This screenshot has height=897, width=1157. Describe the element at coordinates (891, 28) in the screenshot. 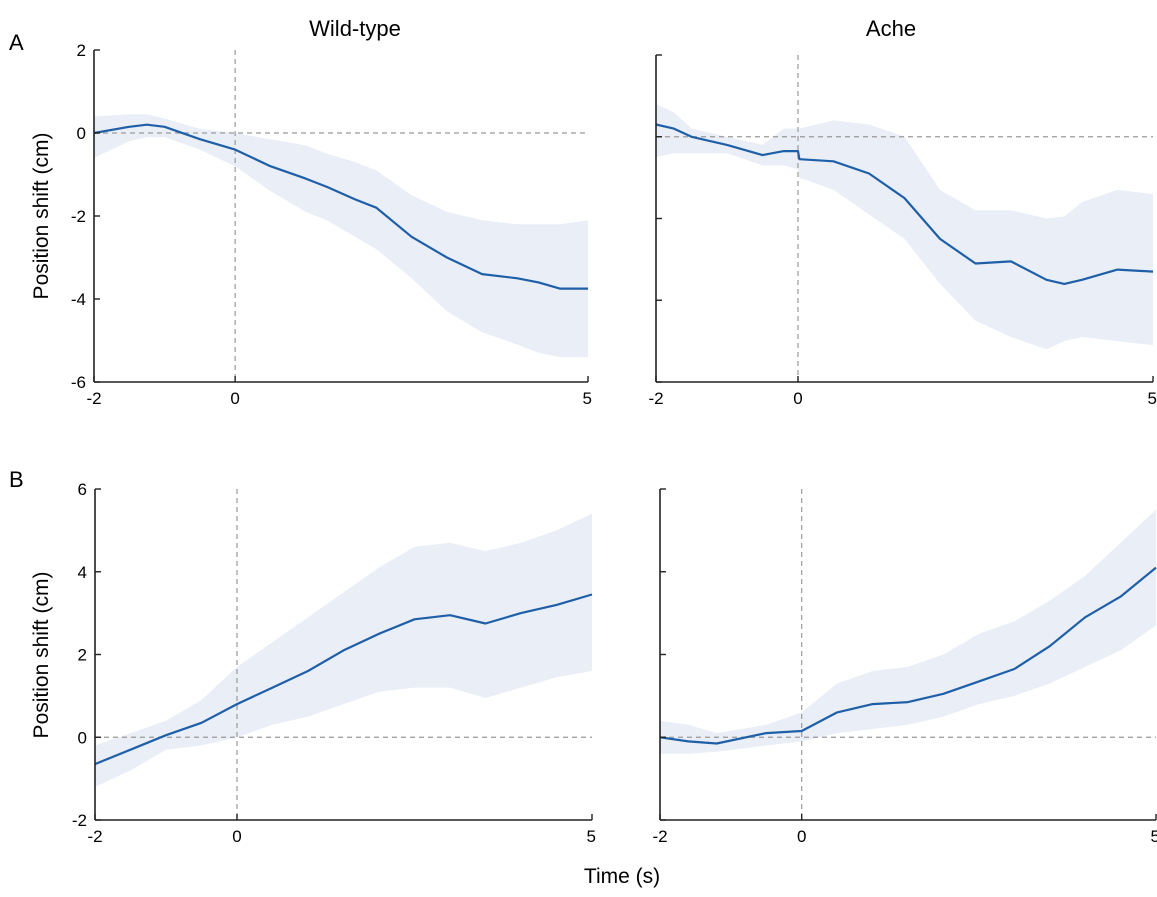

I see `column-title-ache: Ache` at that location.